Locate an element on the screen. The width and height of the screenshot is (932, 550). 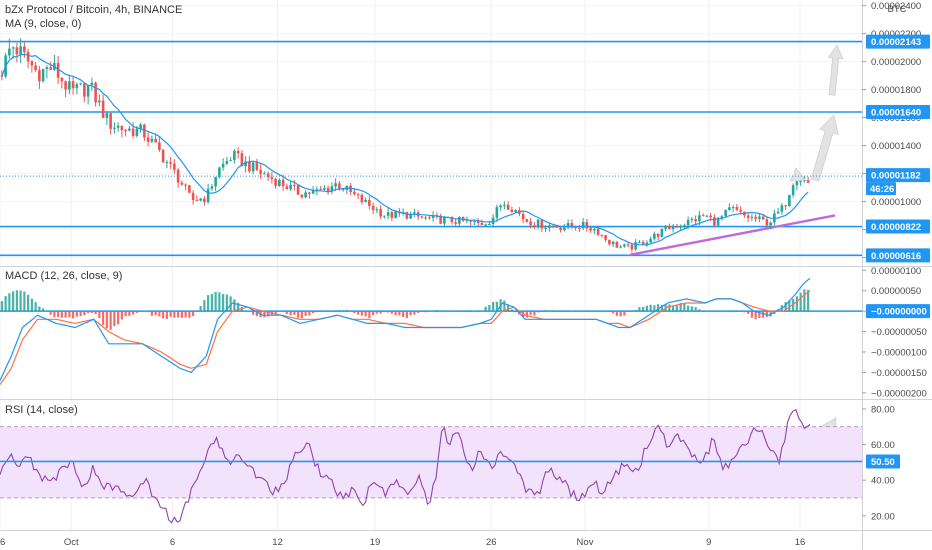
macd-tick-label: 0.00000050 is located at coordinates (896, 291).